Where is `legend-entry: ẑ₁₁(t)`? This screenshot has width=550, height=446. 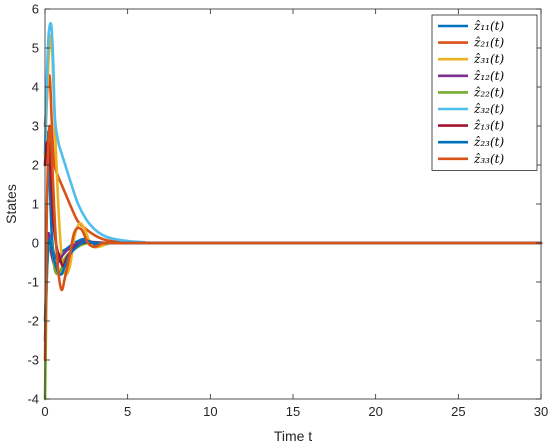
legend-entry: ẑ₁₁(t) is located at coordinates (488, 26).